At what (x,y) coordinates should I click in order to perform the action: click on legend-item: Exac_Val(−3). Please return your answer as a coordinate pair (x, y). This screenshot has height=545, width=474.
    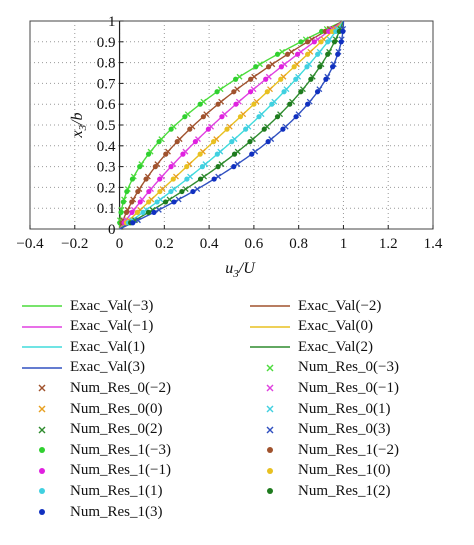
    Looking at the image, I should click on (86, 306).